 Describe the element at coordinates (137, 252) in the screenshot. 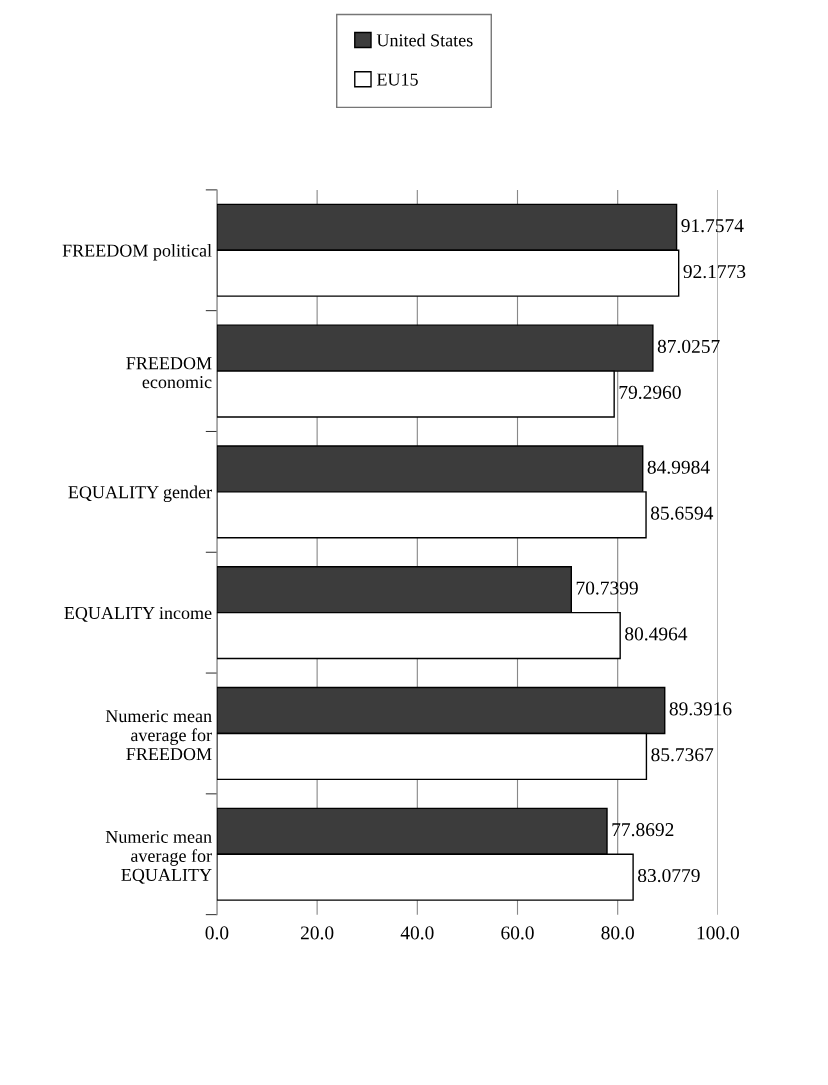

I see `y-tick-label: FREEDOM political` at that location.